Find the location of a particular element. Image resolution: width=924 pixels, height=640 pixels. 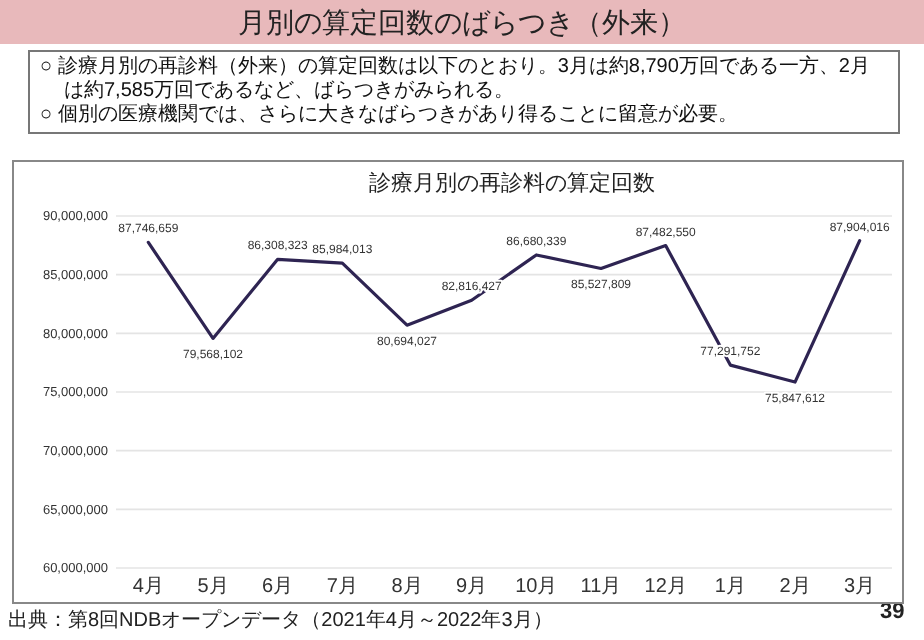

chart-title: 診療月別の再診料の算定回数 is located at coordinates (512, 183).